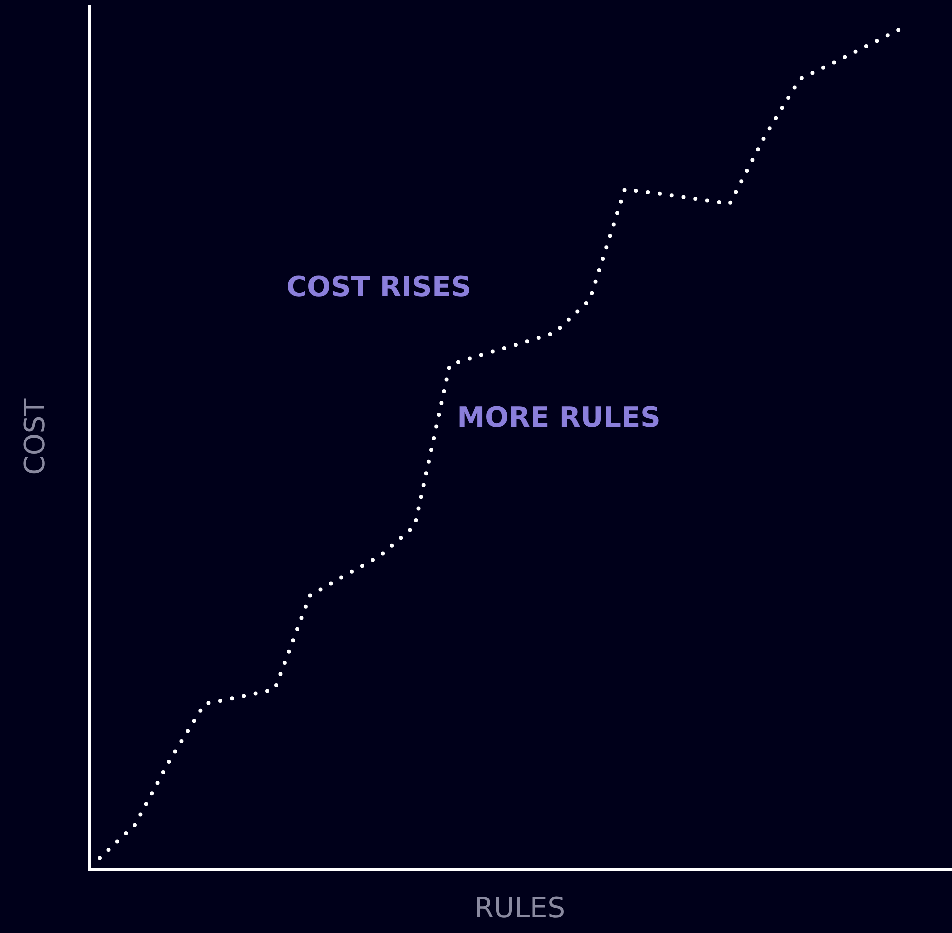 The height and width of the screenshot is (933, 952). What do you see at coordinates (379, 287) in the screenshot?
I see `annotation: COST RISES` at bounding box center [379, 287].